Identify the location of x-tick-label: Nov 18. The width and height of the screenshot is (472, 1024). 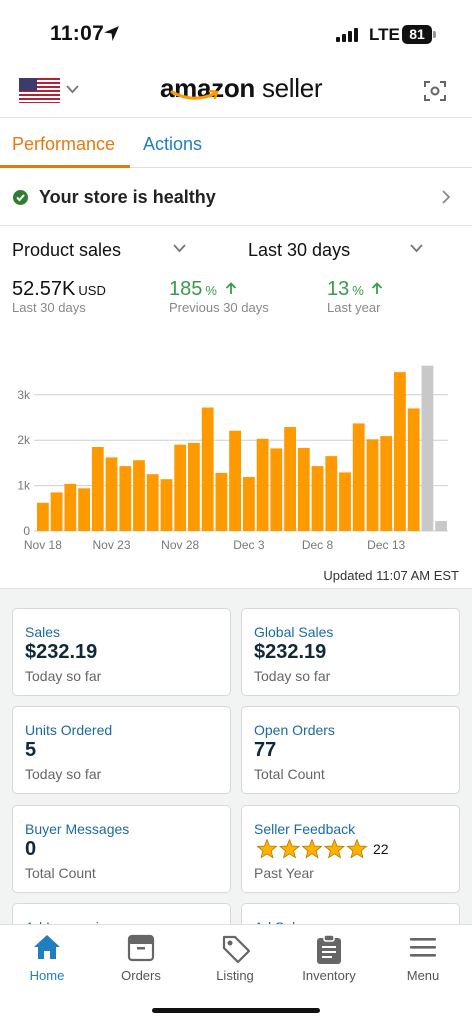
(43, 545).